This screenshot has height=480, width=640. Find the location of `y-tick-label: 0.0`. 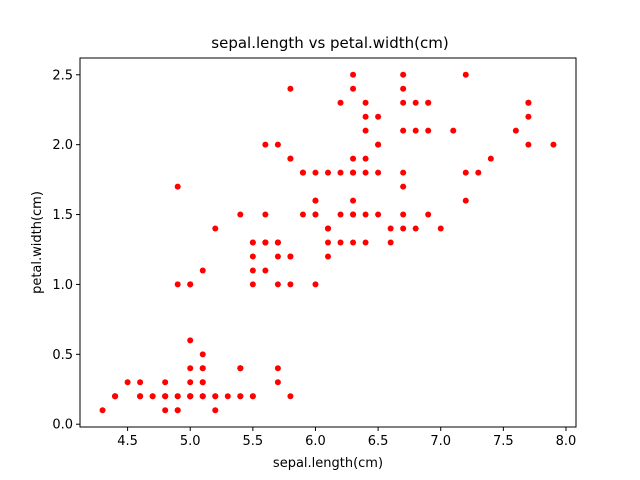

y-tick-label: 0.0 is located at coordinates (62, 425).